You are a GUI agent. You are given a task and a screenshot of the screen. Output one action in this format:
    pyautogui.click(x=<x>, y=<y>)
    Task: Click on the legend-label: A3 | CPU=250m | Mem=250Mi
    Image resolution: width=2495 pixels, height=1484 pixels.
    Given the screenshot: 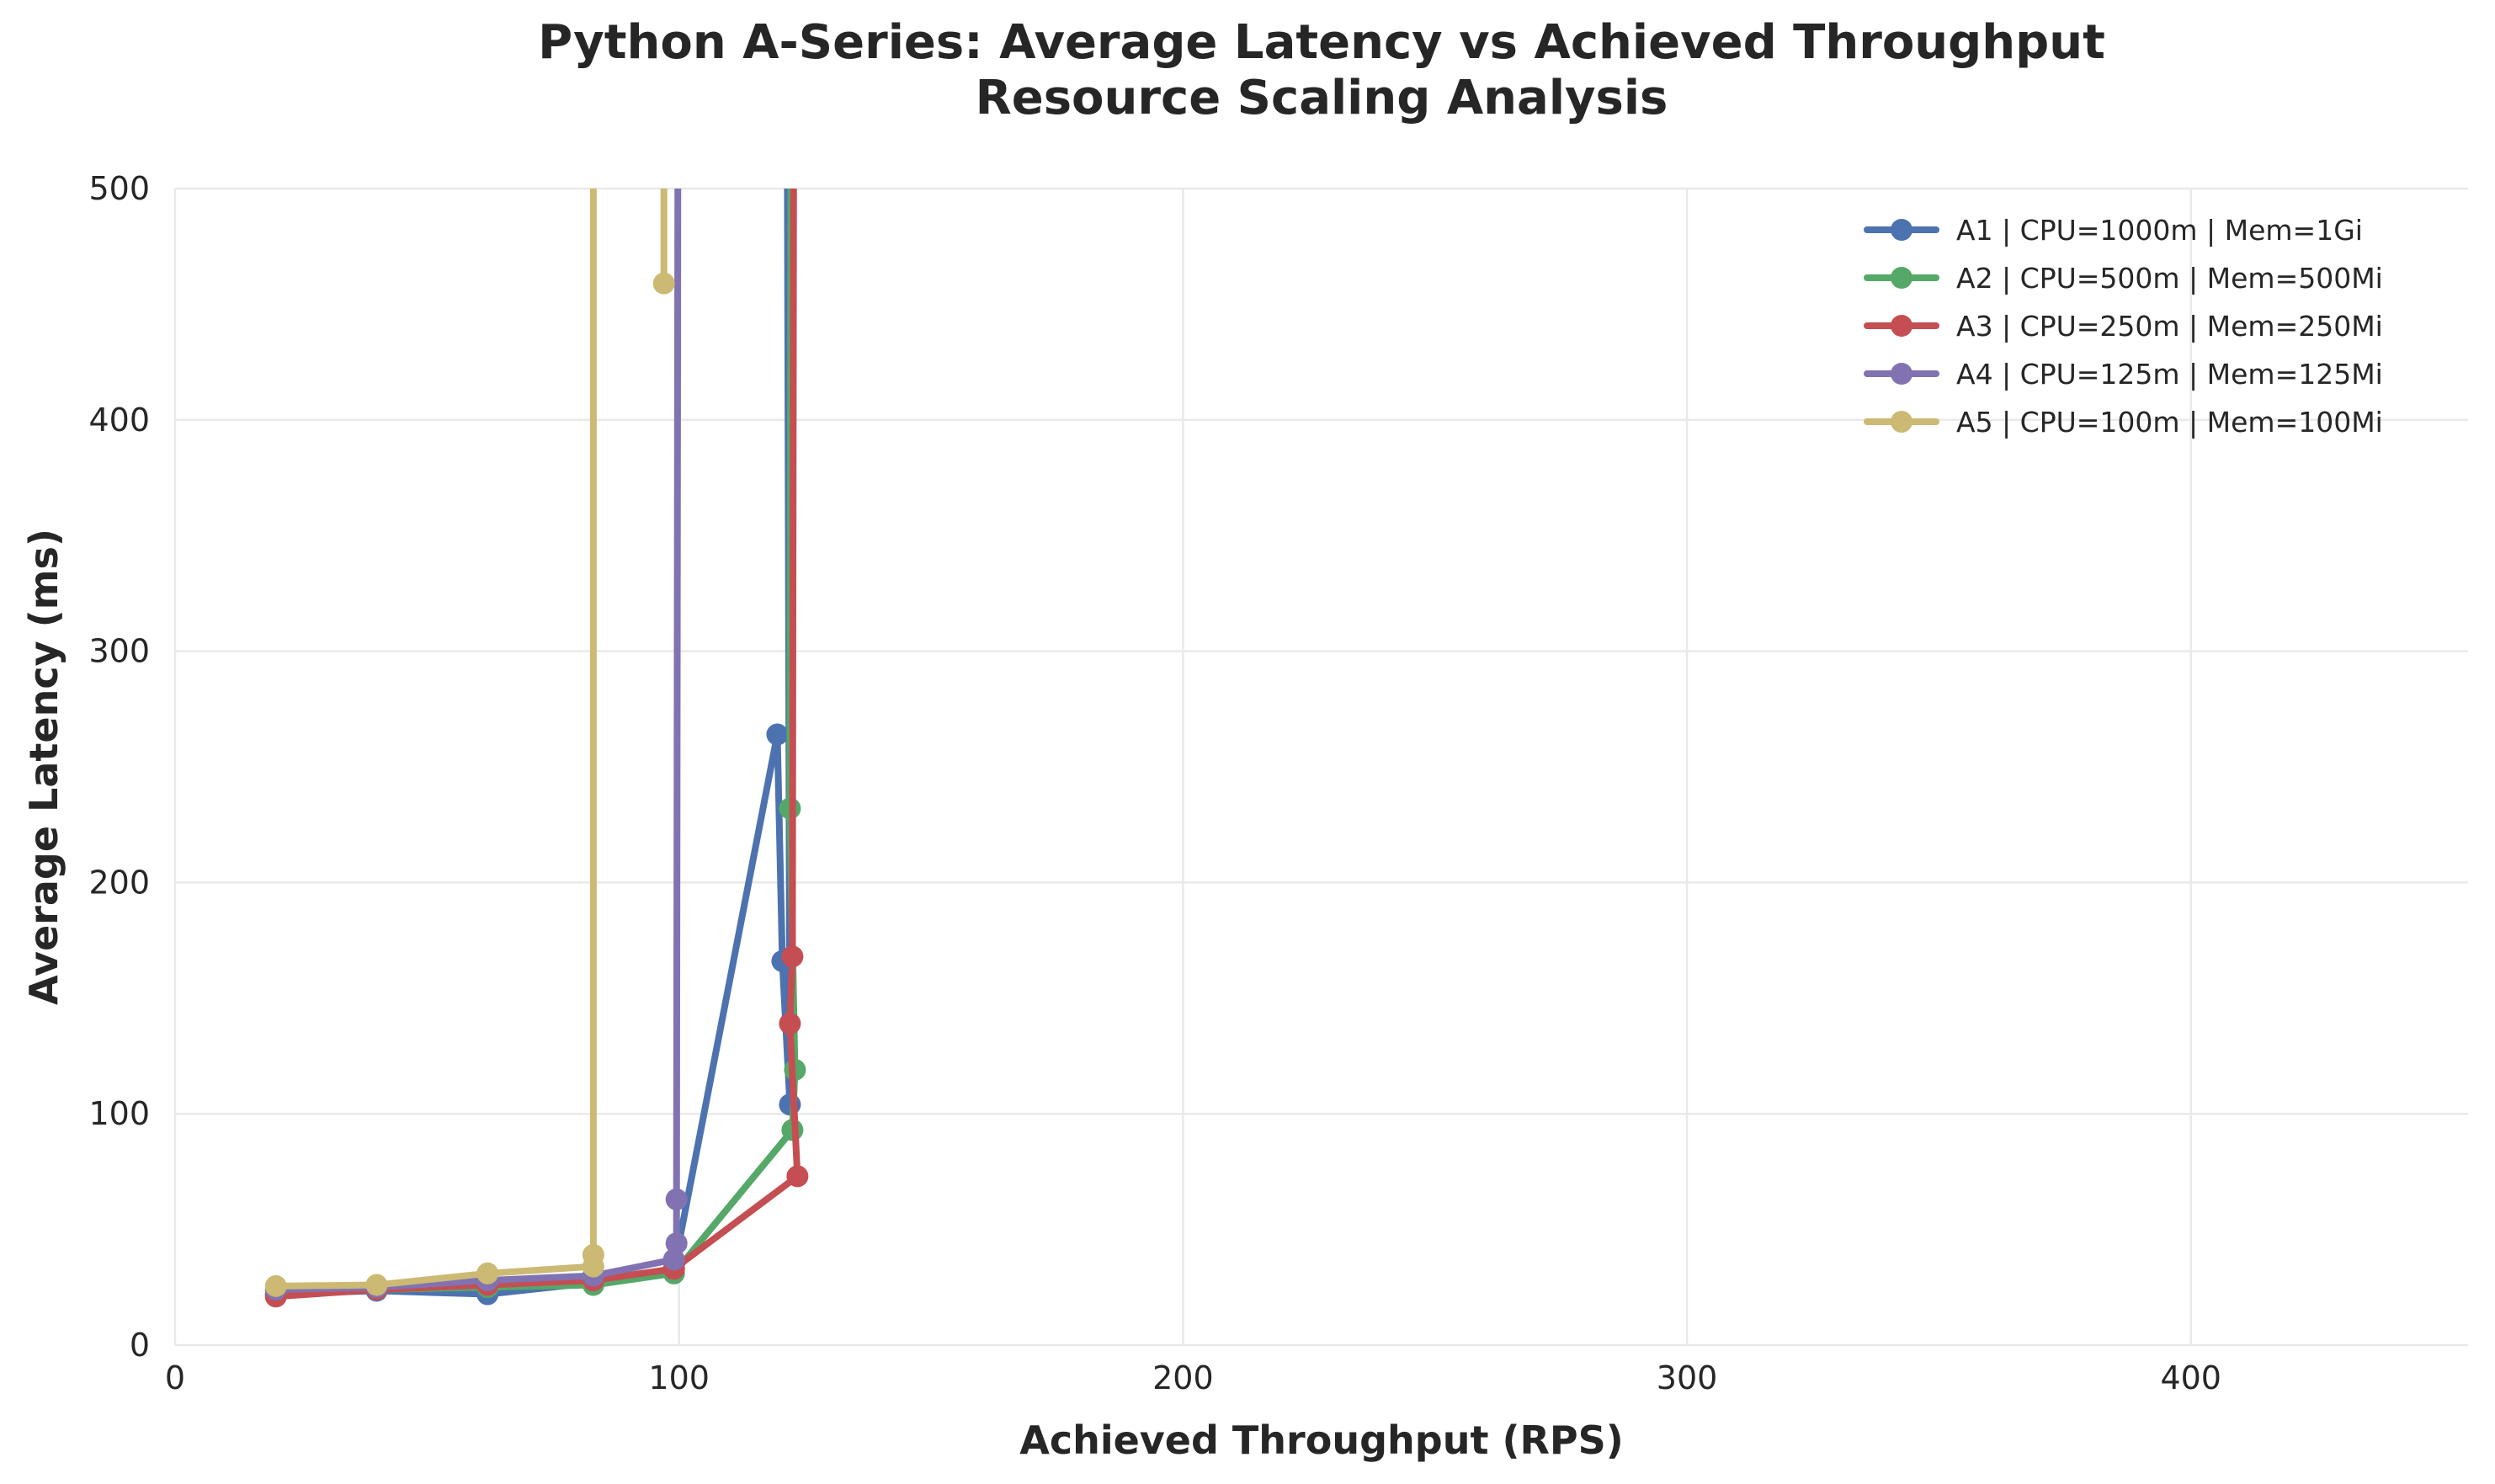 What is the action you would take?
    pyautogui.click(x=2169, y=326)
    